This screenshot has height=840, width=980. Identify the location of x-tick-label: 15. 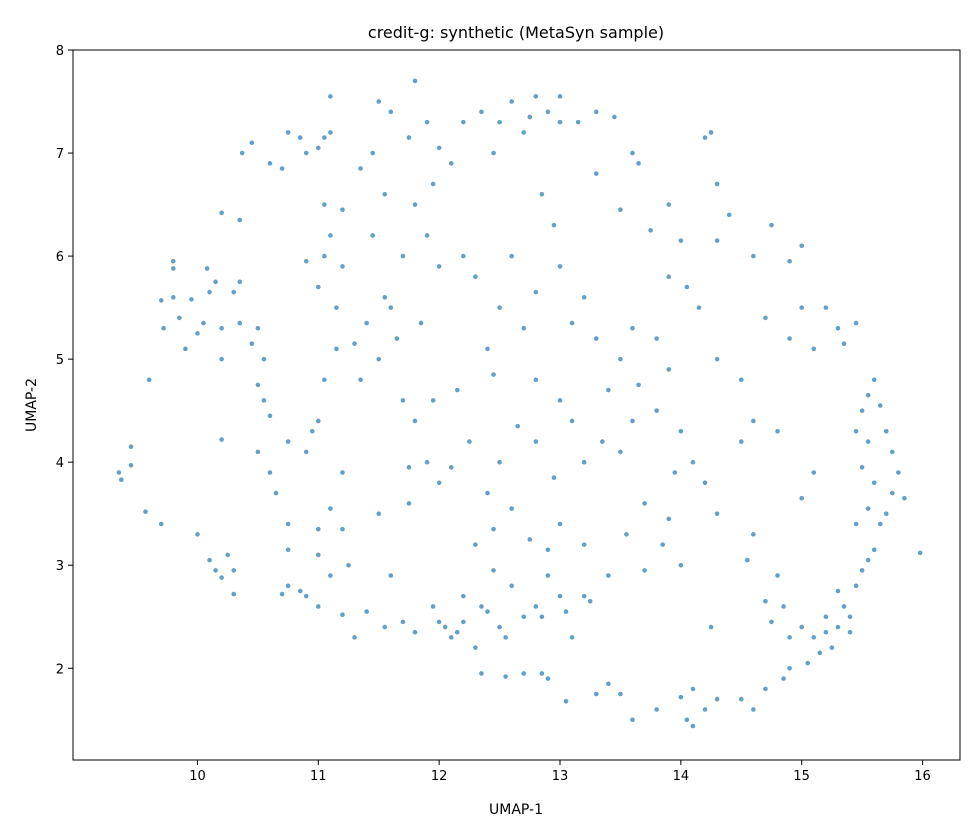
(801, 776).